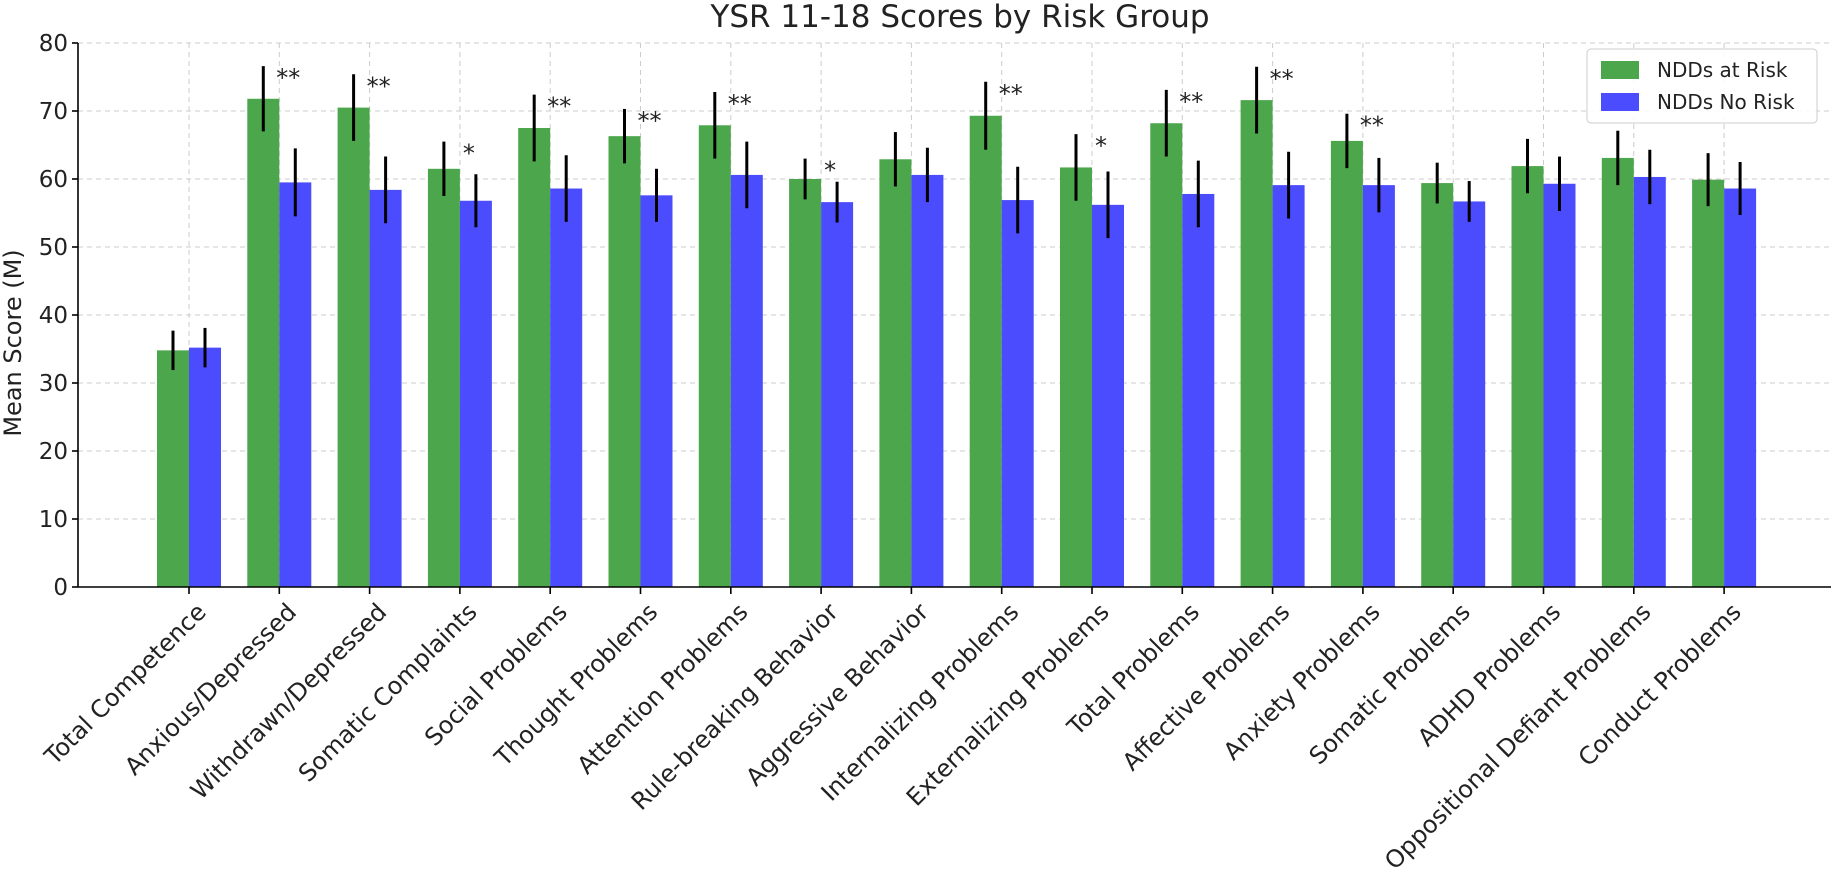  Describe the element at coordinates (1660, 685) in the screenshot. I see `x-tick-label: Conduct Problems` at that location.